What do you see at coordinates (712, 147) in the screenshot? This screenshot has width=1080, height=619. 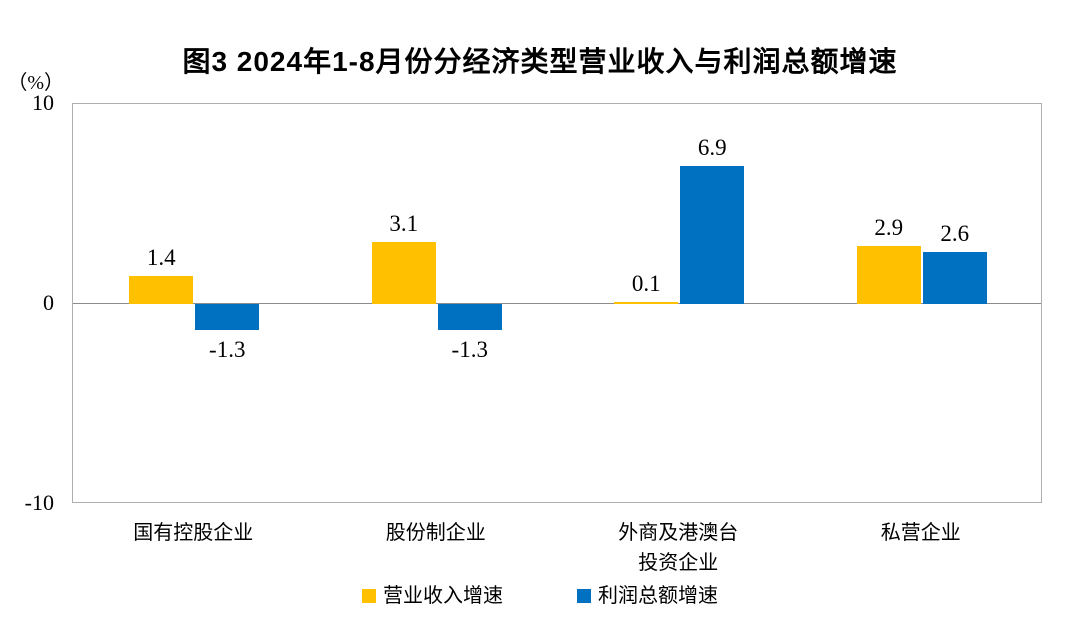 I see `bar-value-label: 6.9` at bounding box center [712, 147].